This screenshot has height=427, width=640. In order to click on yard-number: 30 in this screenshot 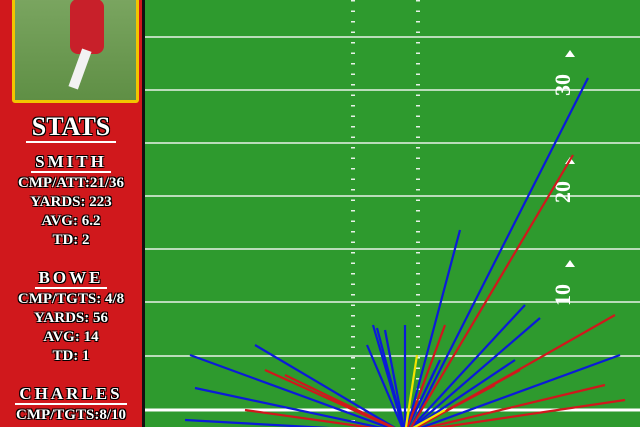, I will do `click(562, 85)`.